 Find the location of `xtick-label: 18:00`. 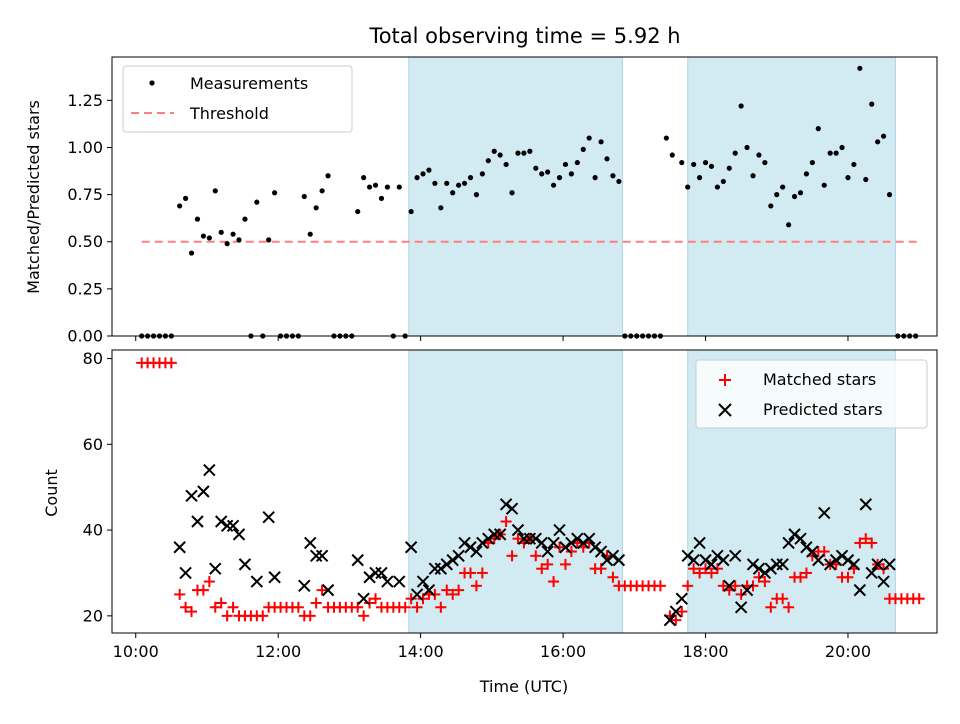

xtick-label: 18:00 is located at coordinates (705, 651).